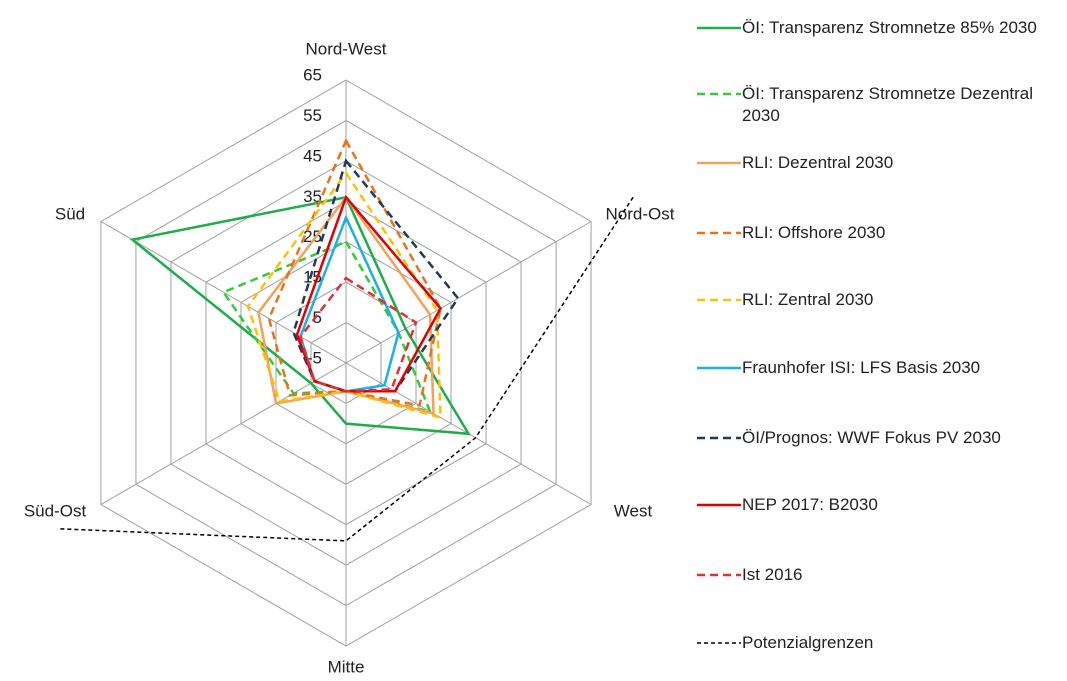  Describe the element at coordinates (877, 575) in the screenshot. I see `legend-entry: Ist 2016` at that location.